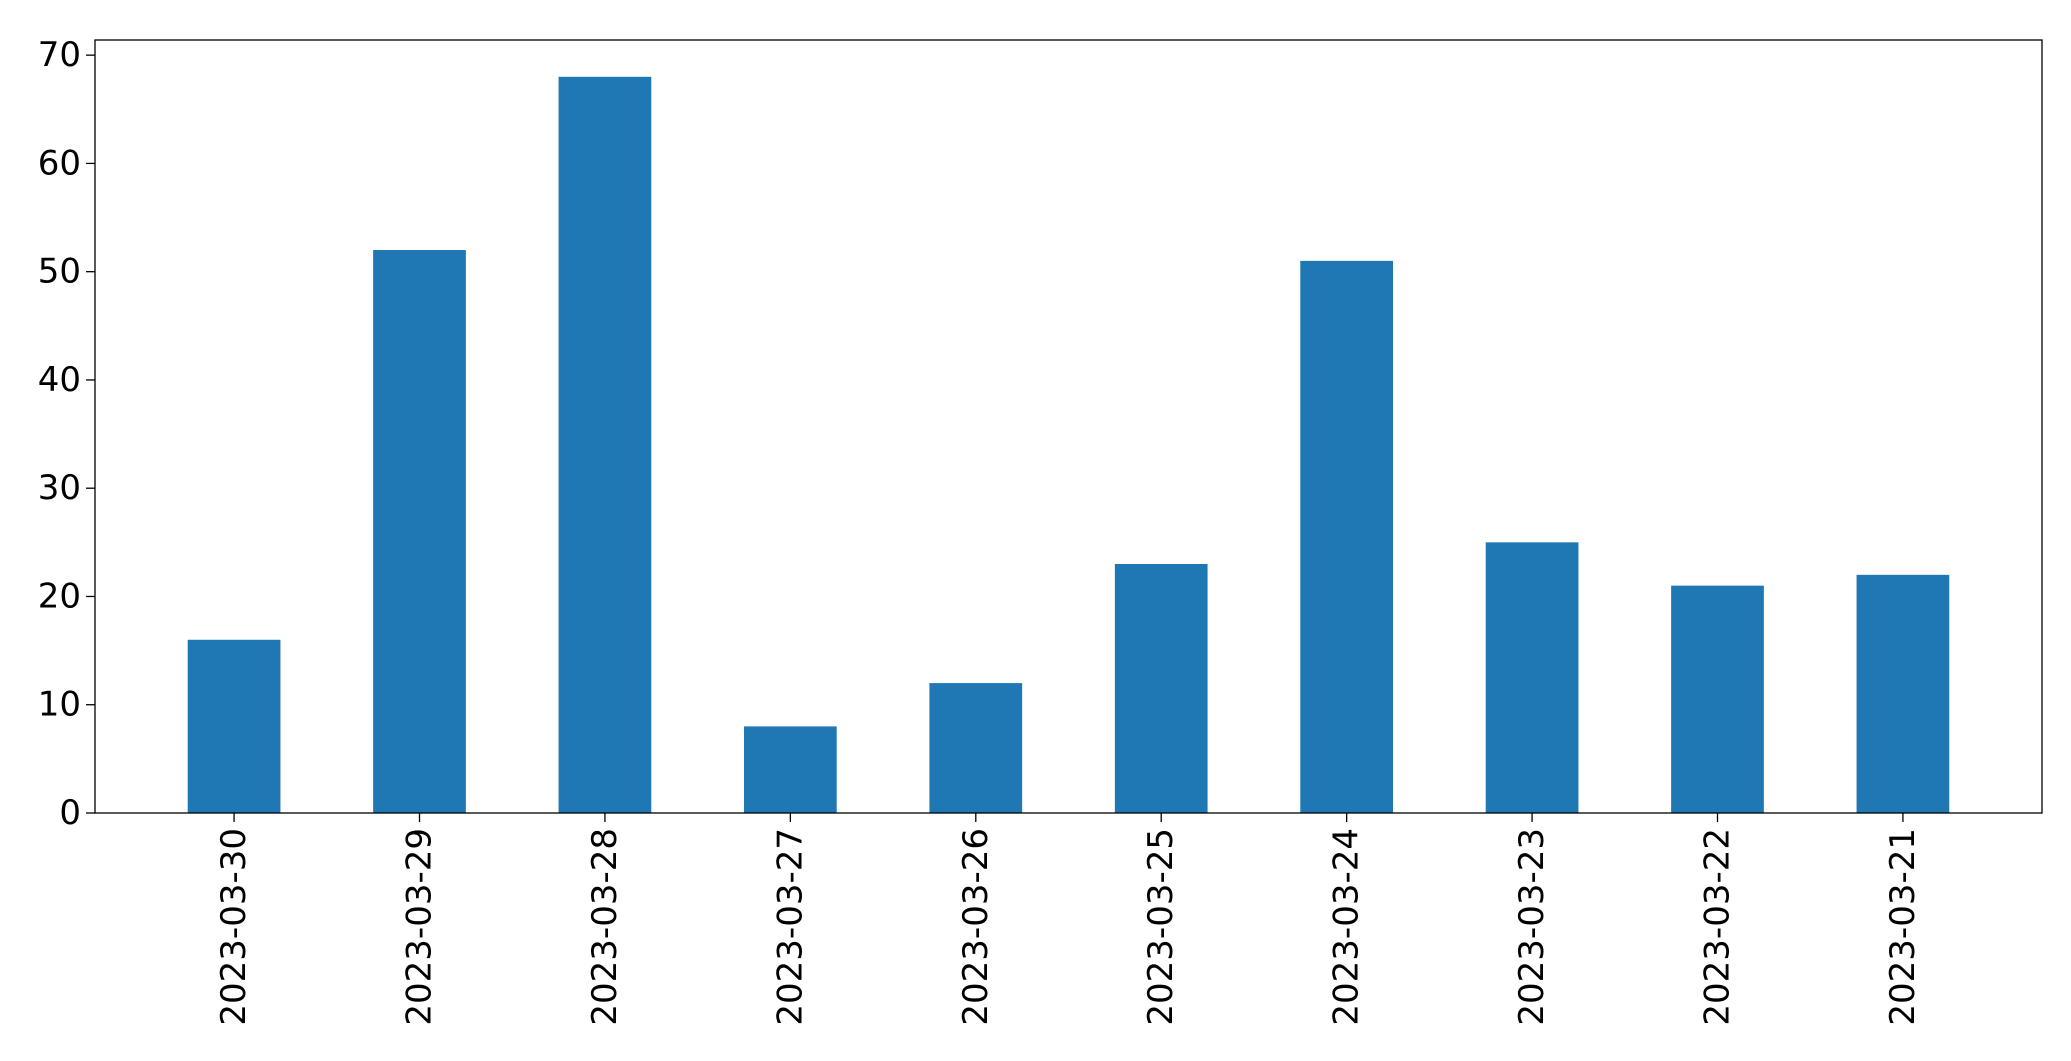  Describe the element at coordinates (976, 927) in the screenshot. I see `x-tick-label: 2023-03-26` at that location.